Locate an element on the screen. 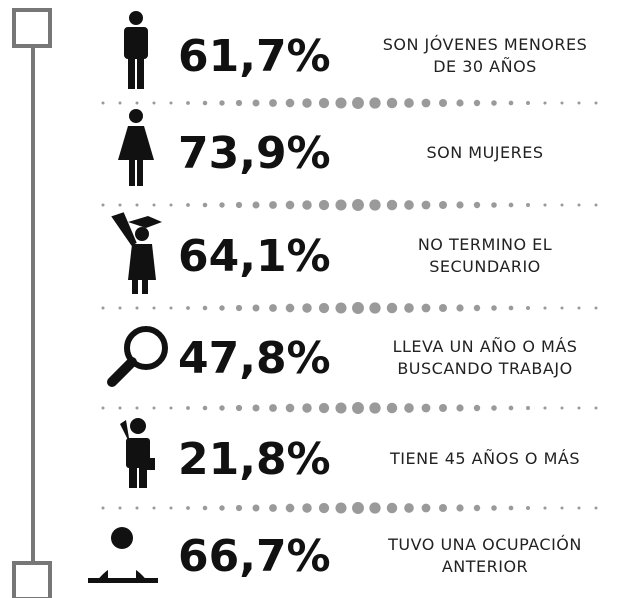  description: TIENE 45 AÑOS O MÁS is located at coordinates (484, 458).